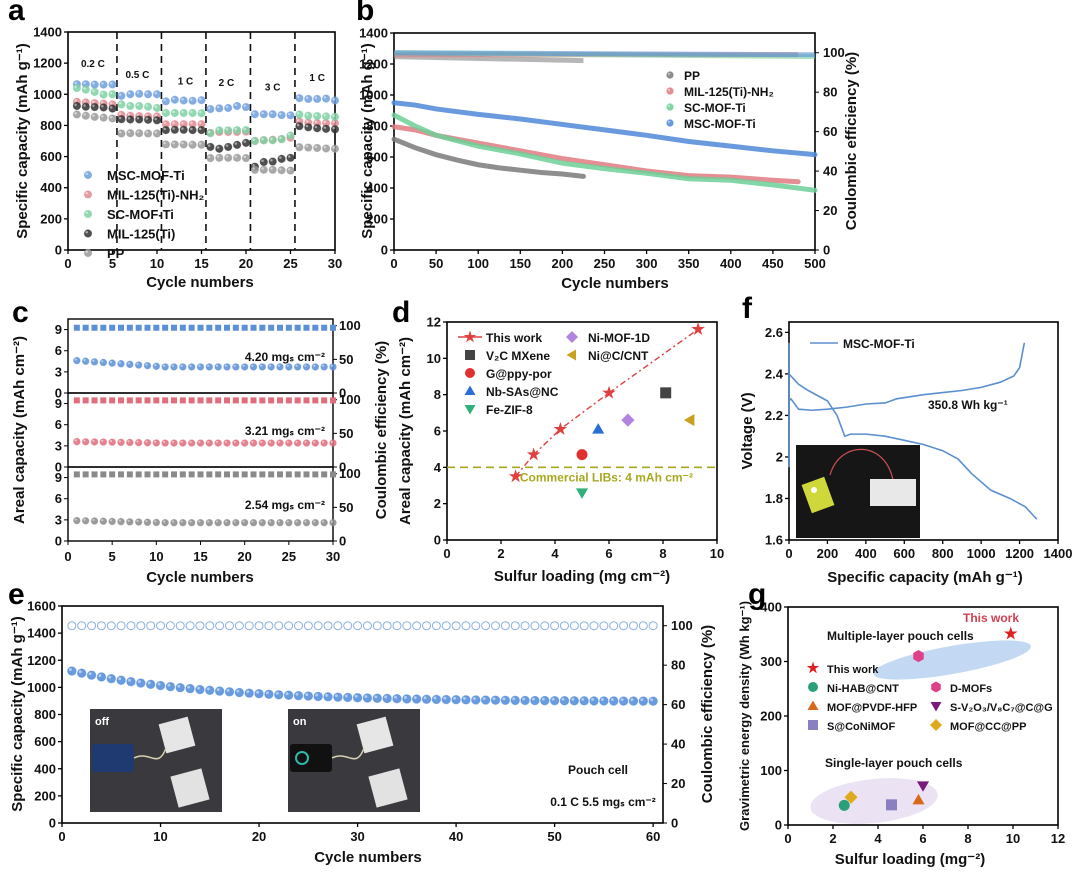 The image size is (1080, 872). I want to click on x-tick-label-b: 350, so click(689, 263).